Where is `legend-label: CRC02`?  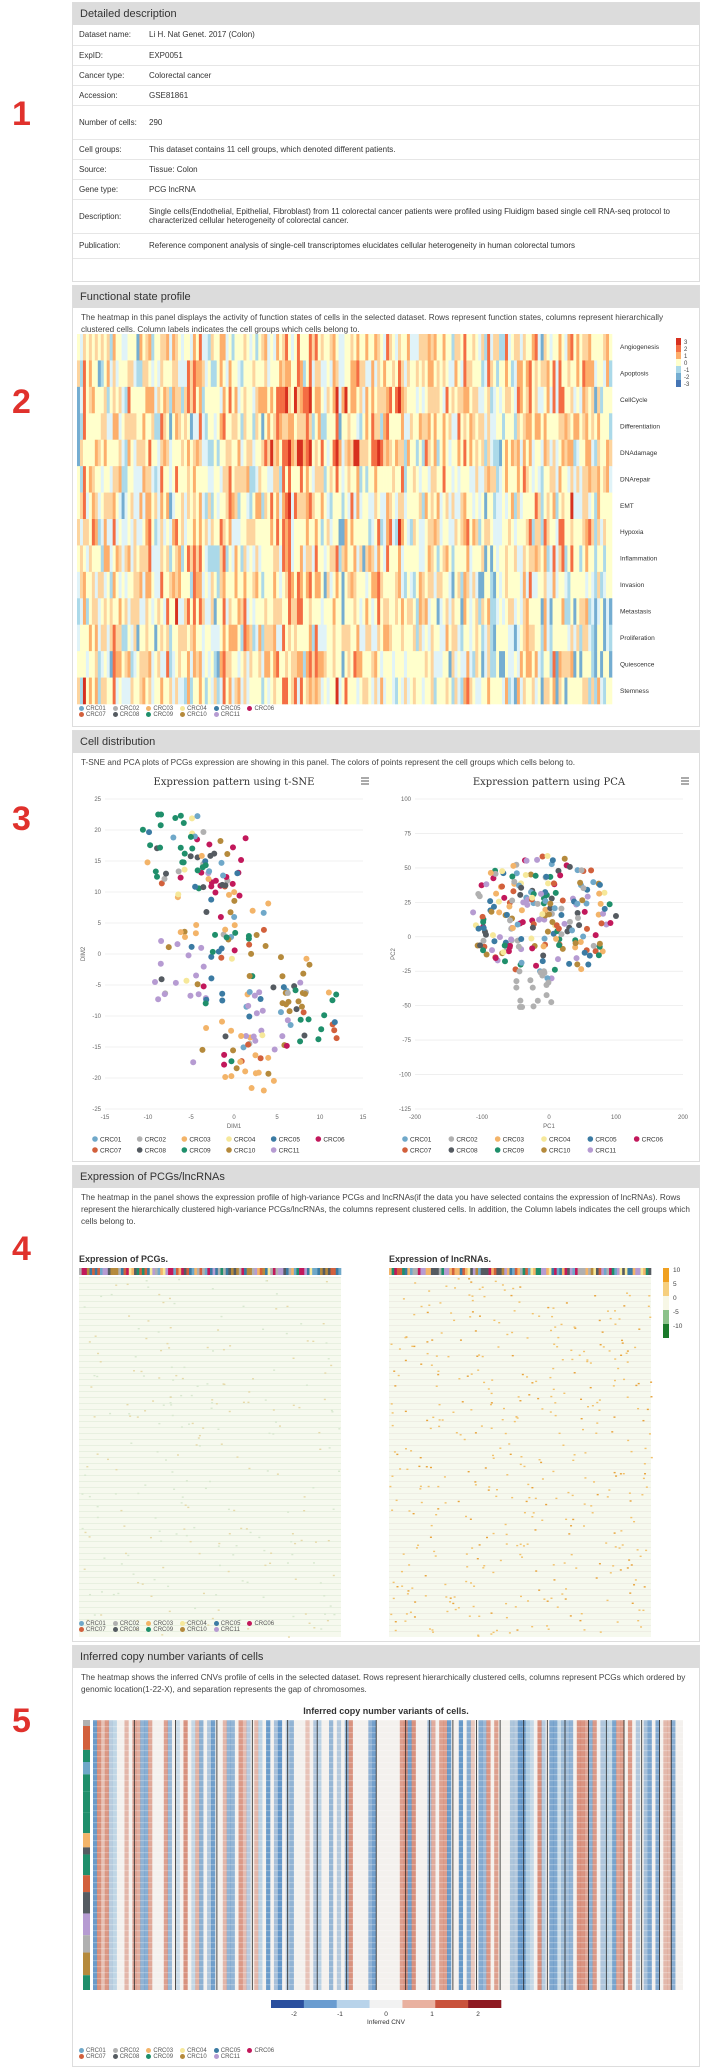 legend-label: CRC02 is located at coordinates (467, 1140).